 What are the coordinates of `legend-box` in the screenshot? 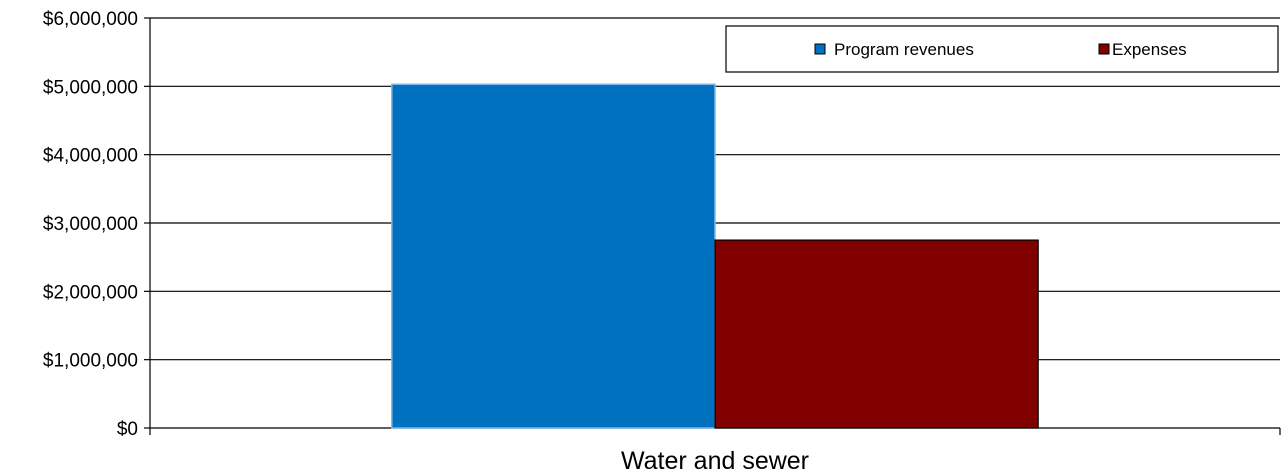 It's located at (1002, 49).